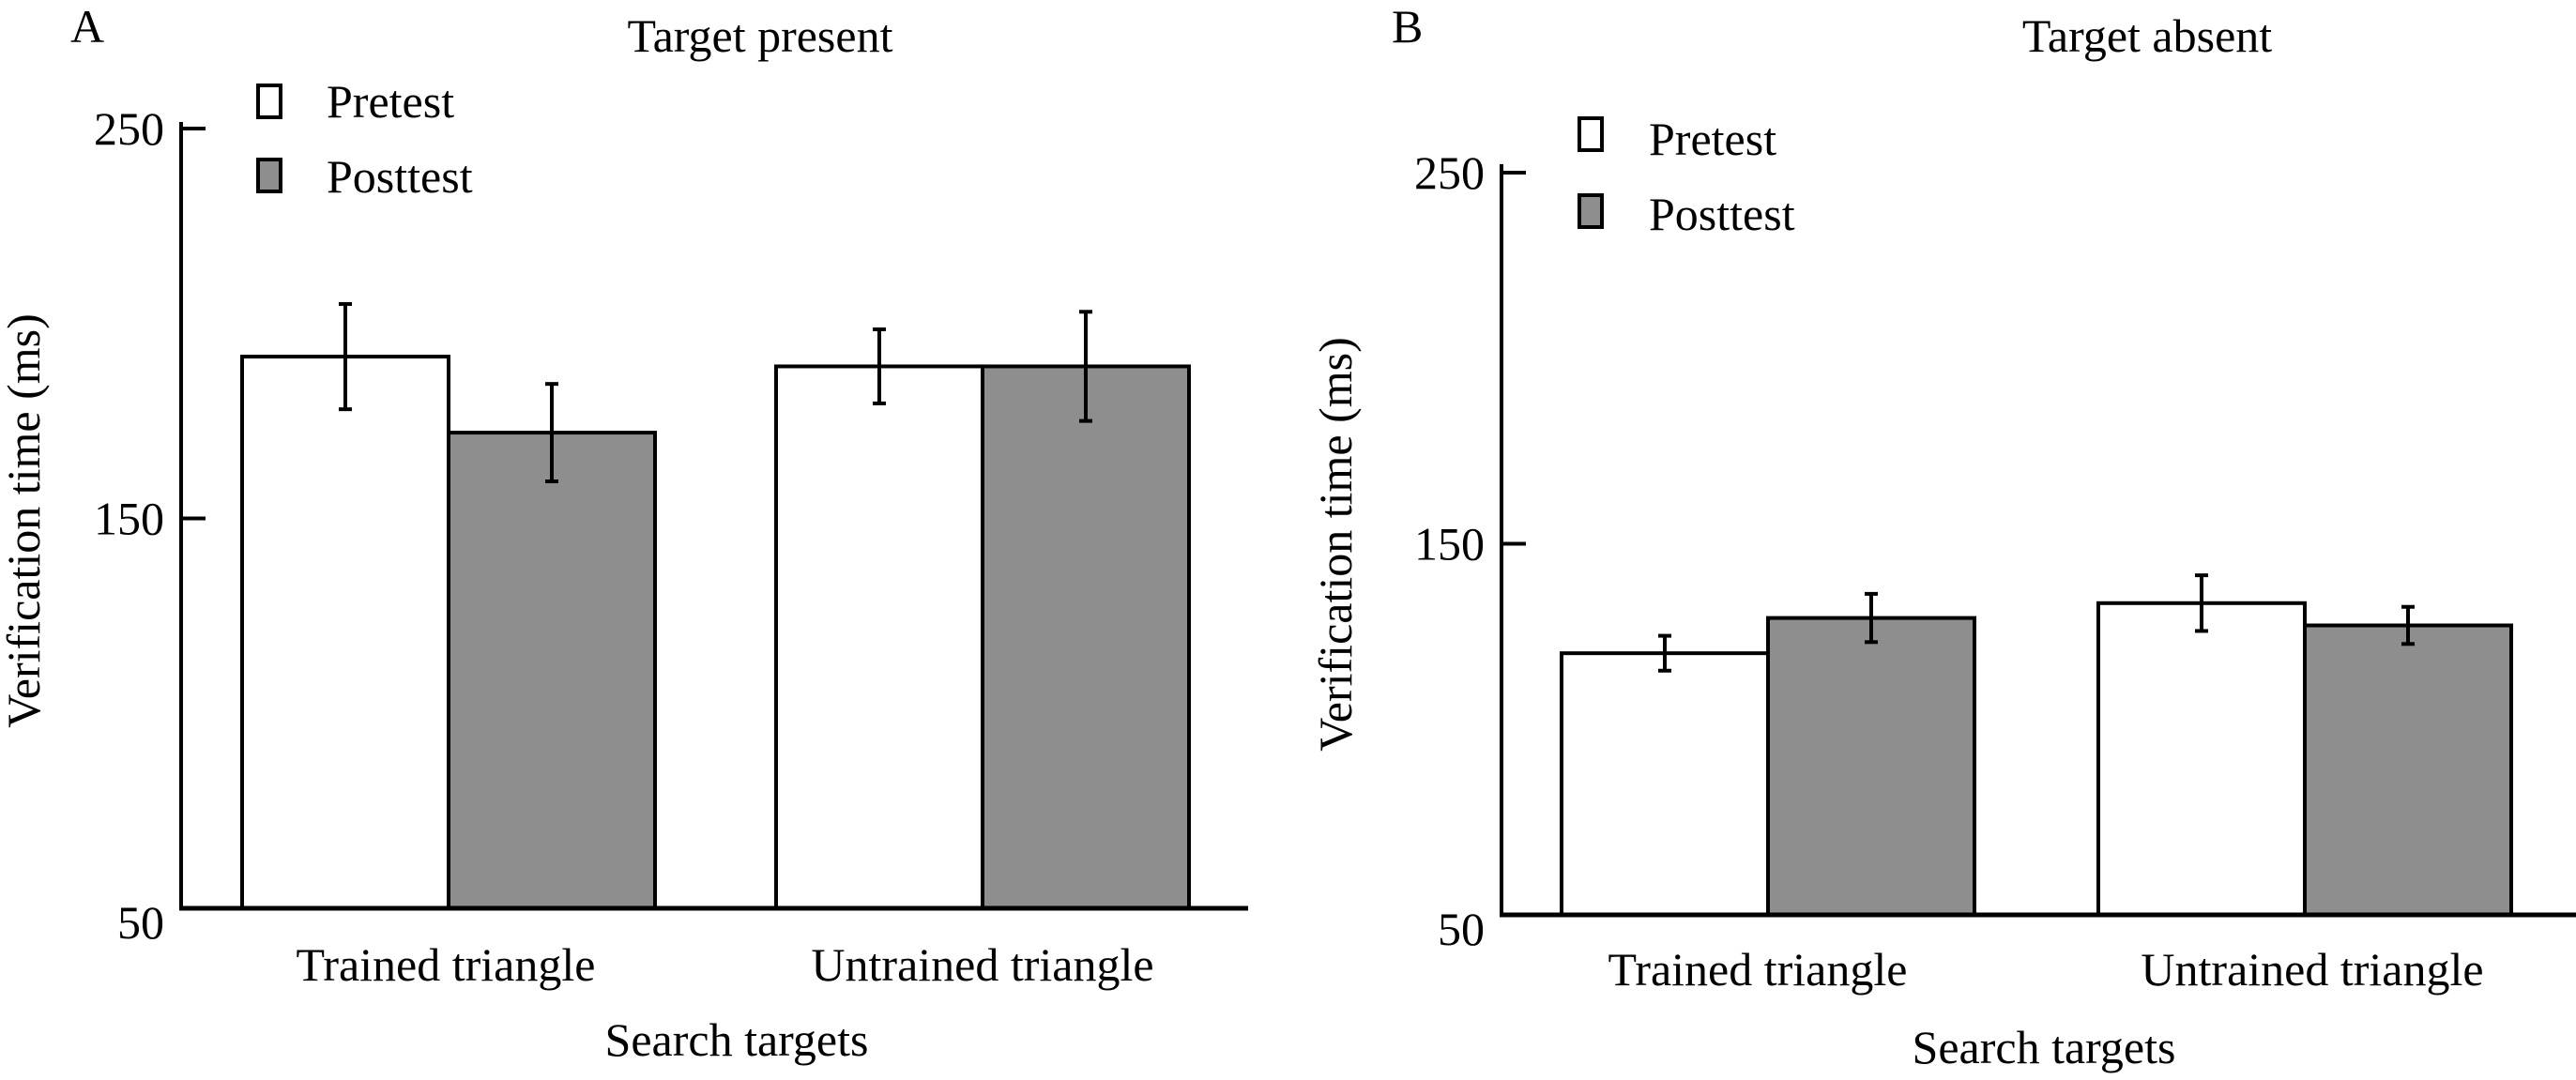  Describe the element at coordinates (2147, 35) in the screenshot. I see `chart-title: Target absent` at that location.